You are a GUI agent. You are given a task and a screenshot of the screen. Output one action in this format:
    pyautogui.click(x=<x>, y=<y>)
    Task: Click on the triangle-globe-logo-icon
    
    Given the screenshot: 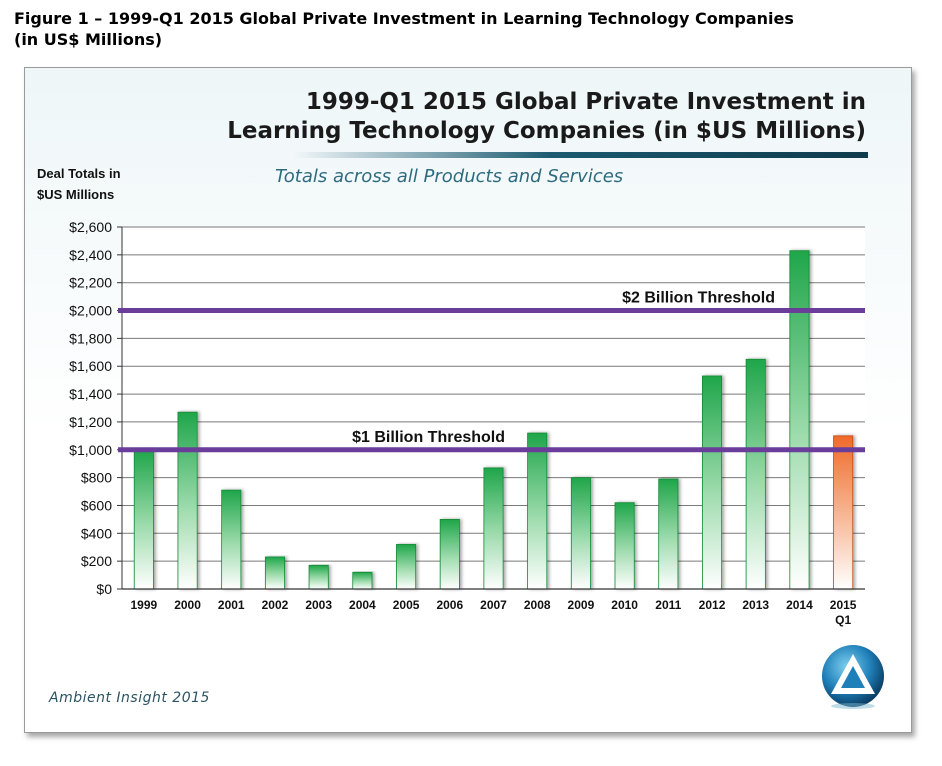 What is the action you would take?
    pyautogui.click(x=853, y=676)
    